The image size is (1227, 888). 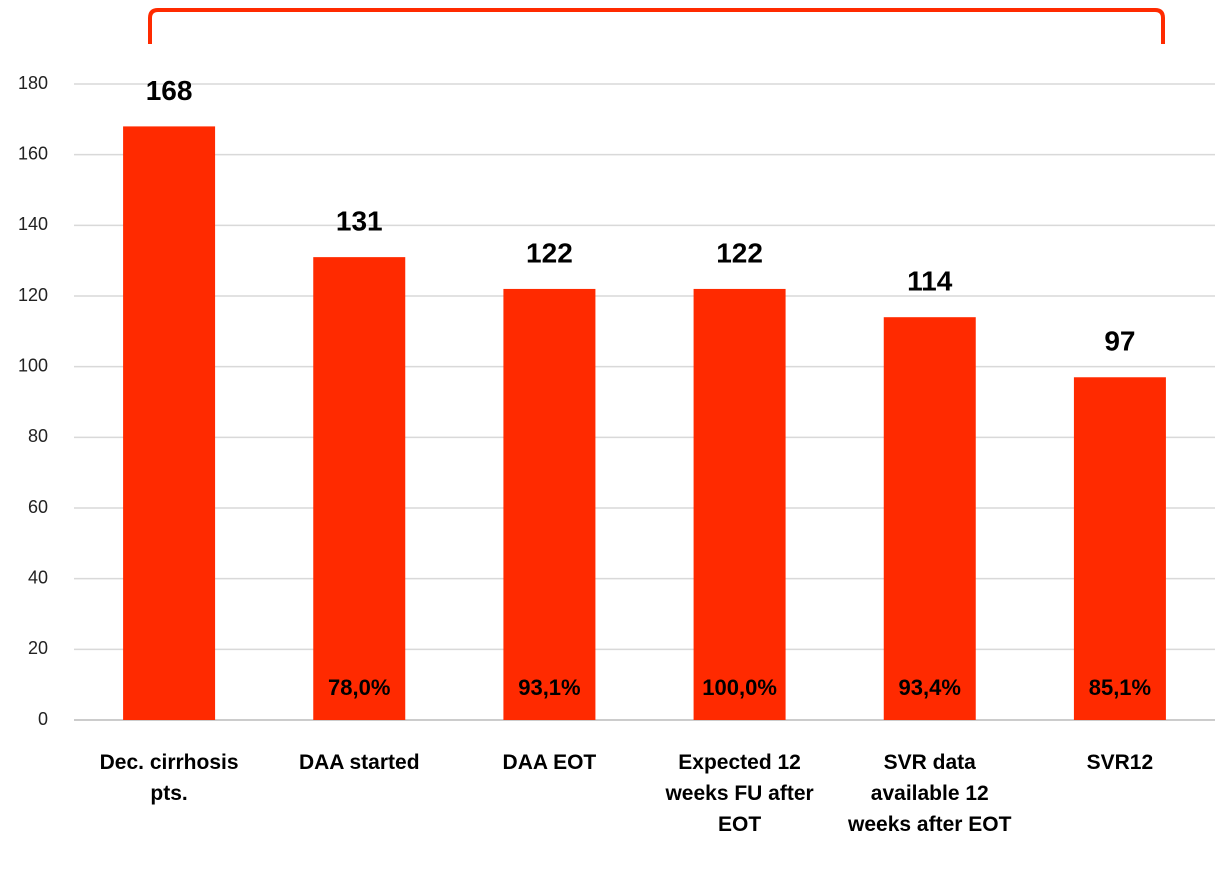 I want to click on value-label: 114, so click(x=930, y=281).